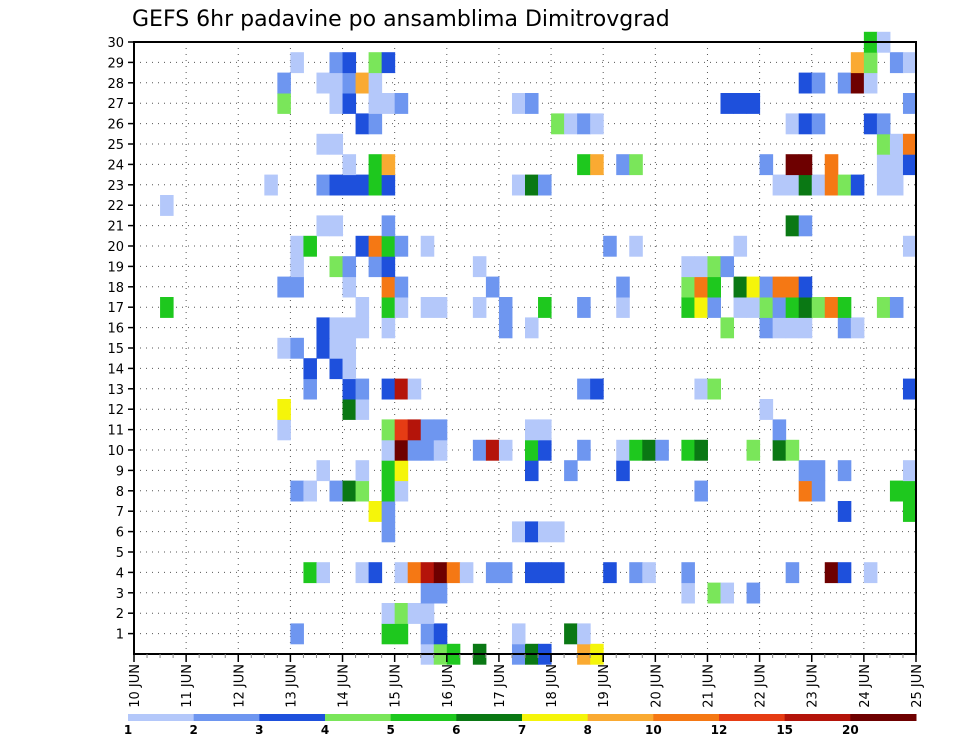 The image size is (960, 742). Describe the element at coordinates (552, 686) in the screenshot. I see `x-tick-label: 18 JUN` at that location.